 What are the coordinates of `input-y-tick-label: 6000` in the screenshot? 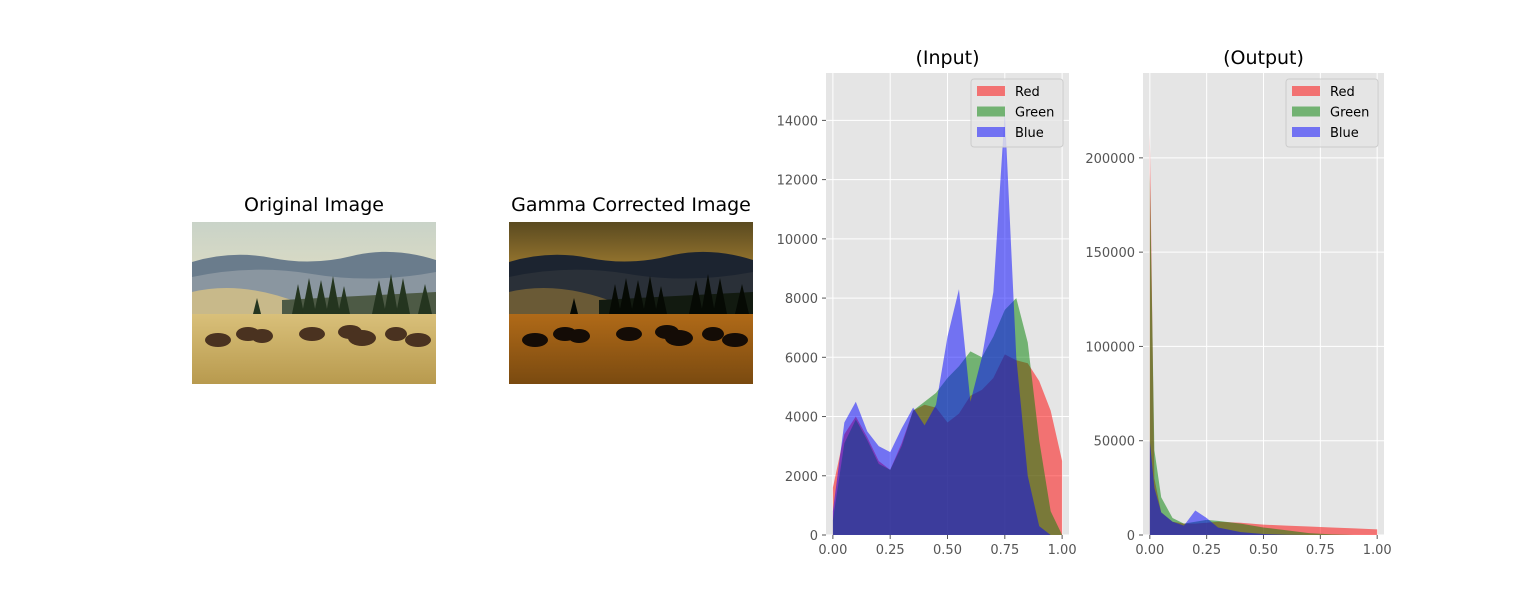 It's located at (801, 358).